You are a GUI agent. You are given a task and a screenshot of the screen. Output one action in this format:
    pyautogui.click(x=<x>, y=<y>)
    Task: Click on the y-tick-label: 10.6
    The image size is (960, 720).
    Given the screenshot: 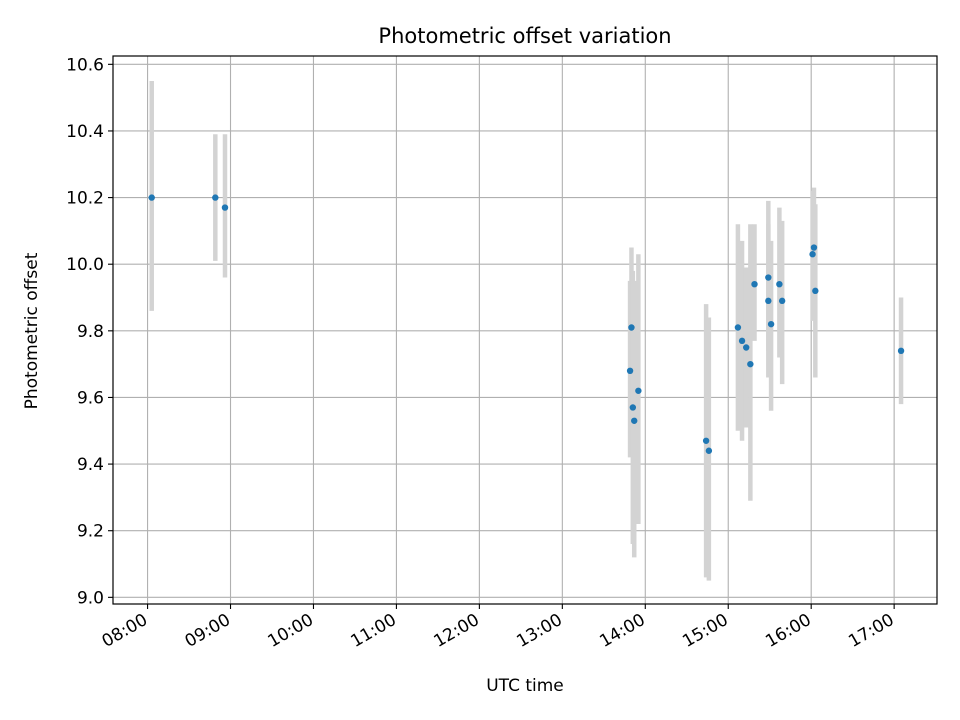 What is the action you would take?
    pyautogui.click(x=85, y=65)
    